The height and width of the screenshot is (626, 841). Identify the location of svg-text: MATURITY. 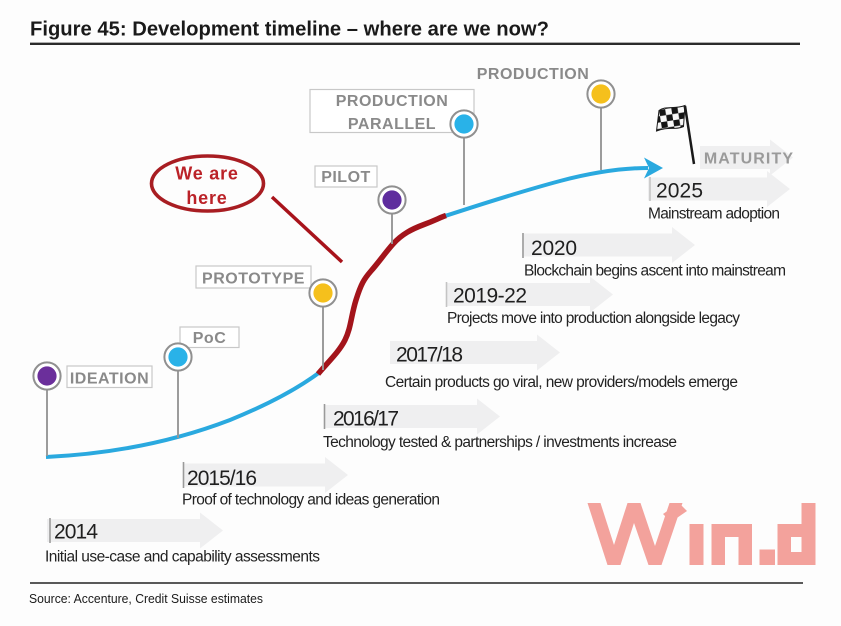
(749, 159).